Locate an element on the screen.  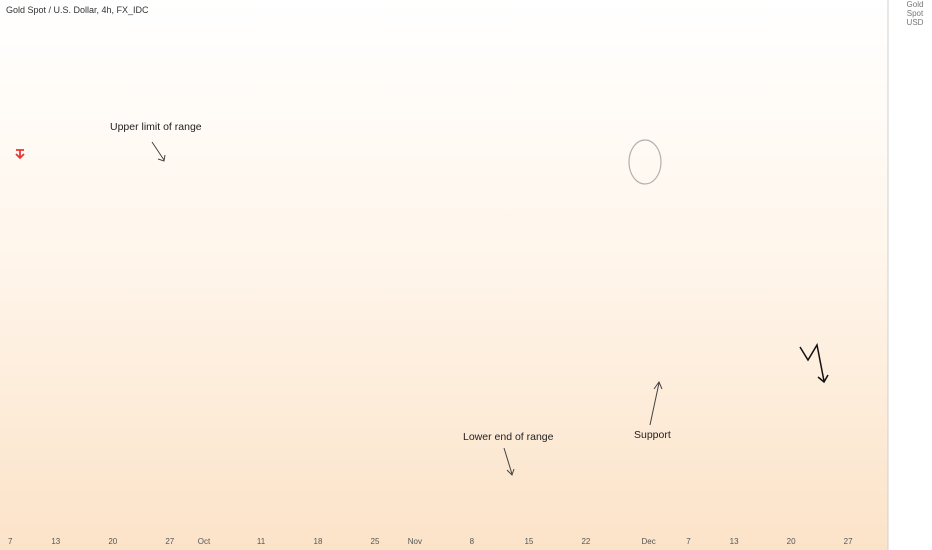
x-tick-label: 22 is located at coordinates (585, 541).